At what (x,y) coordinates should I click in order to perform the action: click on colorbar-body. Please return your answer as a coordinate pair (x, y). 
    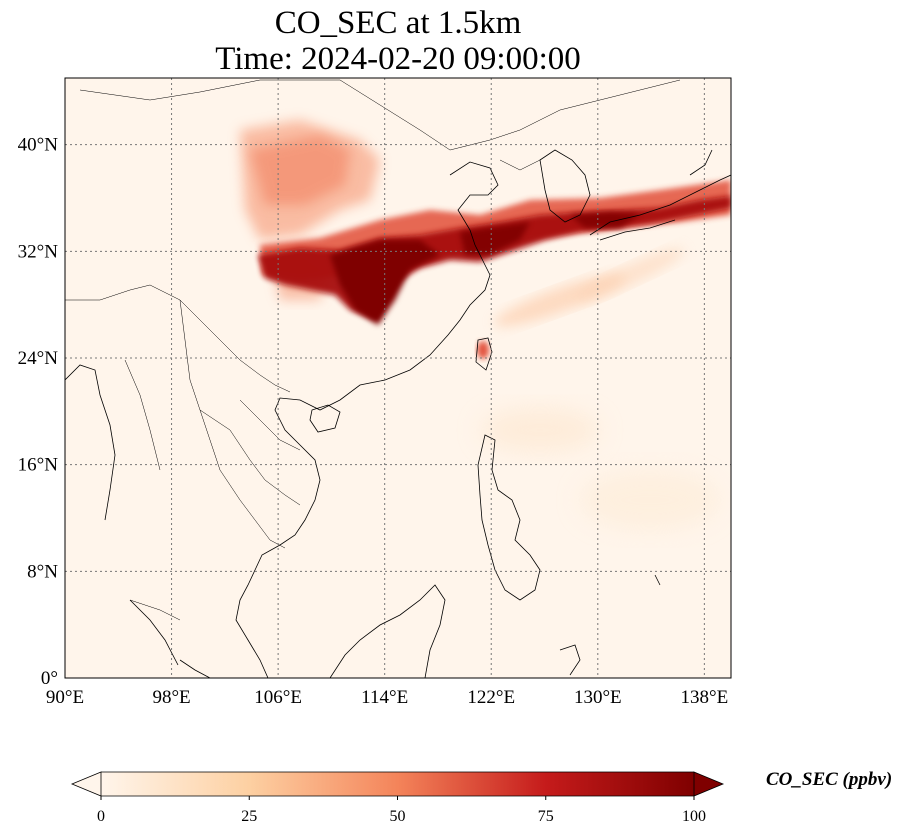
    Looking at the image, I should click on (397, 784).